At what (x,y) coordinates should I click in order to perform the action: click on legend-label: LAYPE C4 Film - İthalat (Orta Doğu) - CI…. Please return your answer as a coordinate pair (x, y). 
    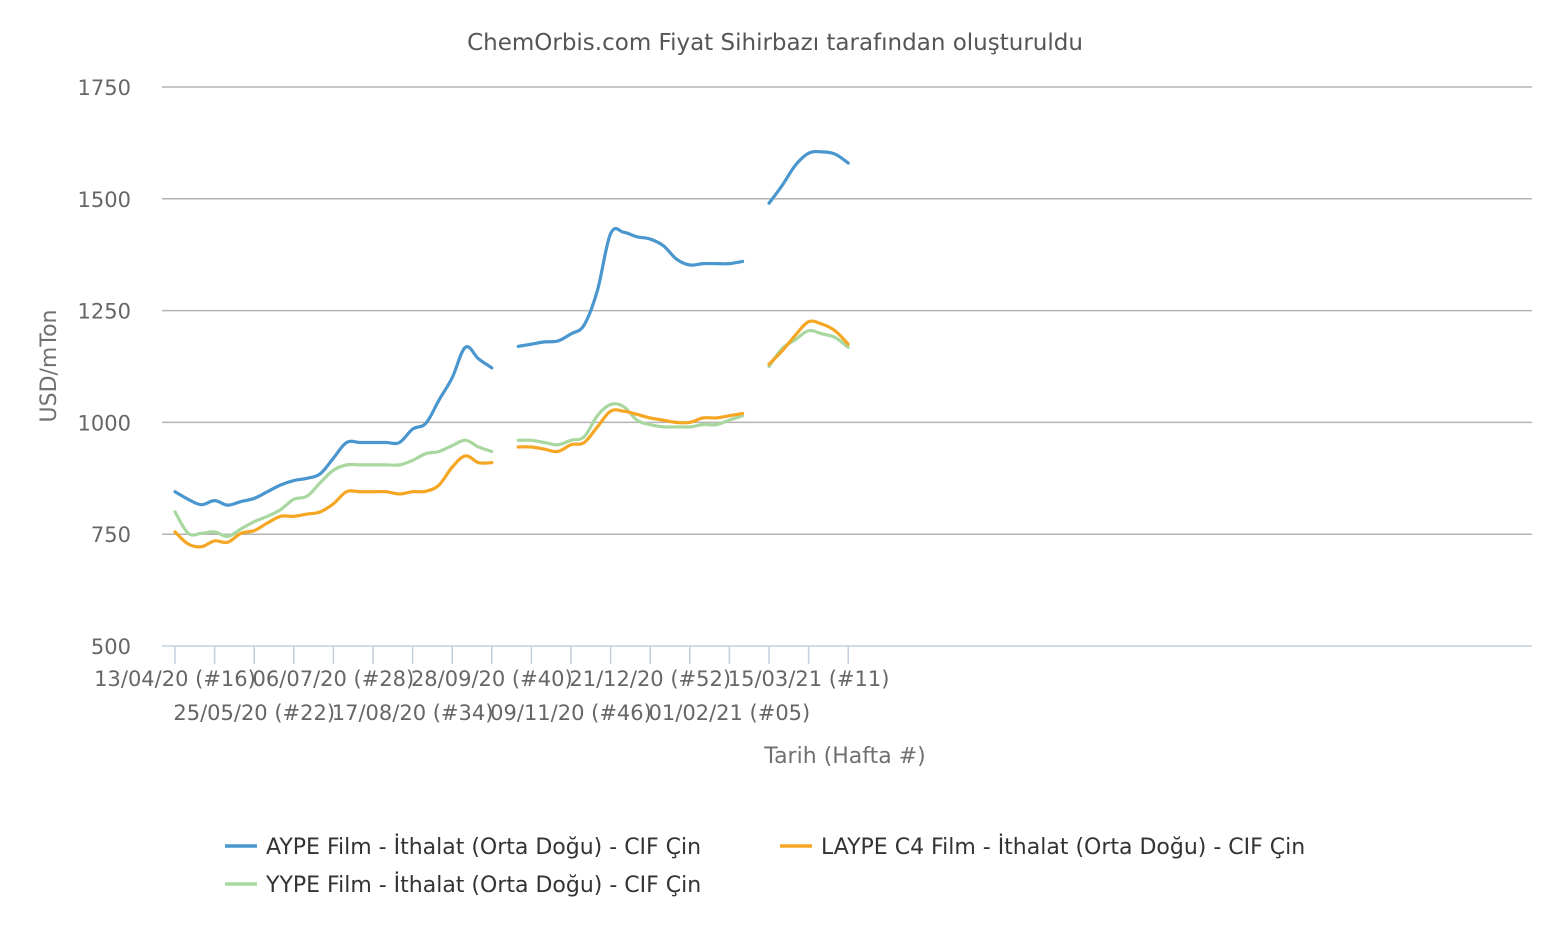
    Looking at the image, I should click on (1063, 847).